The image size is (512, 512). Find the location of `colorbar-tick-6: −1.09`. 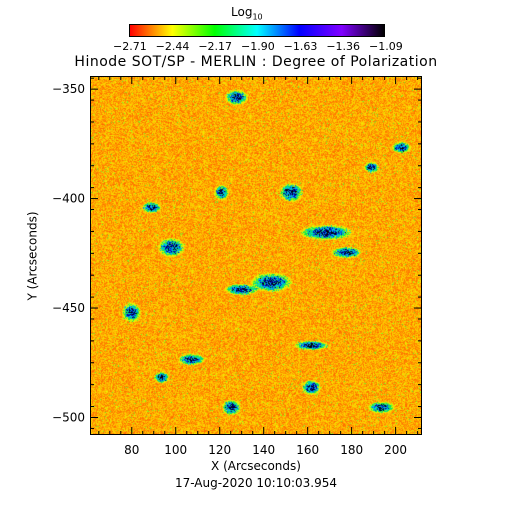

colorbar-tick-6: −1.09 is located at coordinates (386, 46).